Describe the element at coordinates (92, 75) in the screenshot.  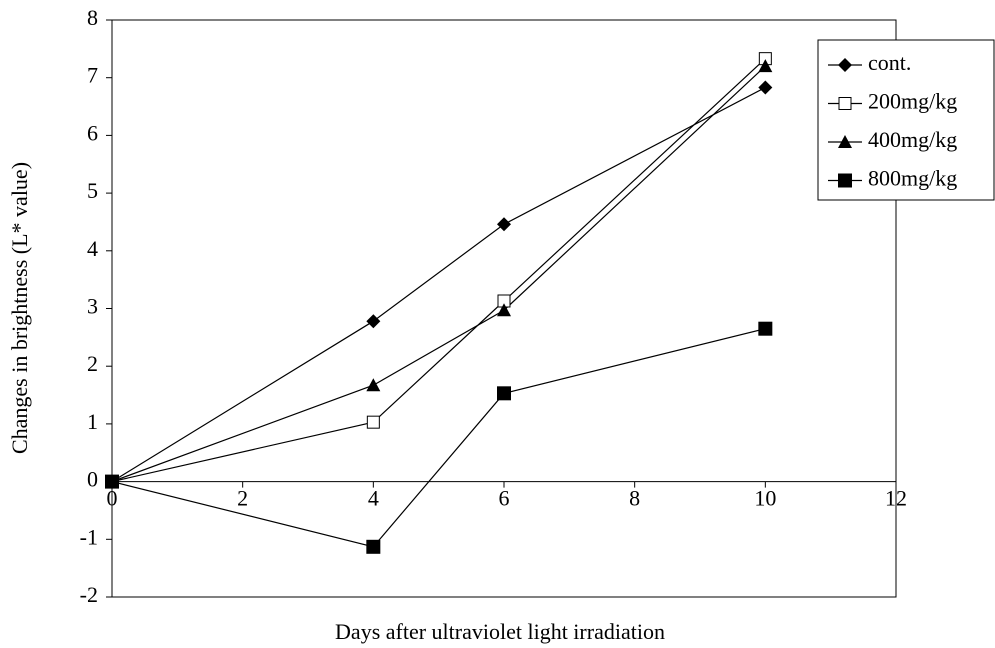
I see `y-tick-label: 7` at that location.